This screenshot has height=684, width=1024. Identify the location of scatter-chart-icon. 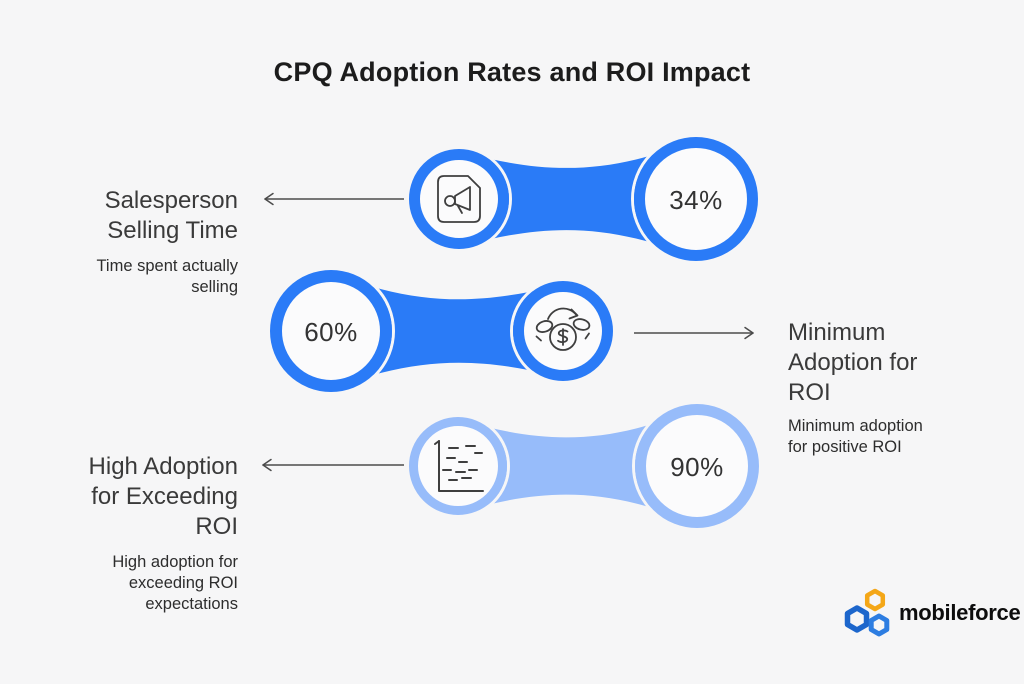
(459, 466).